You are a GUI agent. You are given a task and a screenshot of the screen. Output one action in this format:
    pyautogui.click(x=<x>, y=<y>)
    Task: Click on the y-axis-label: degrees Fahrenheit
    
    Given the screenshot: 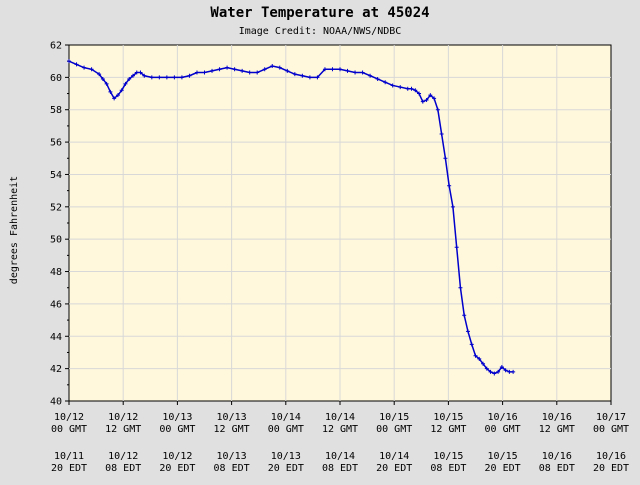 What is the action you would take?
    pyautogui.click(x=14, y=230)
    